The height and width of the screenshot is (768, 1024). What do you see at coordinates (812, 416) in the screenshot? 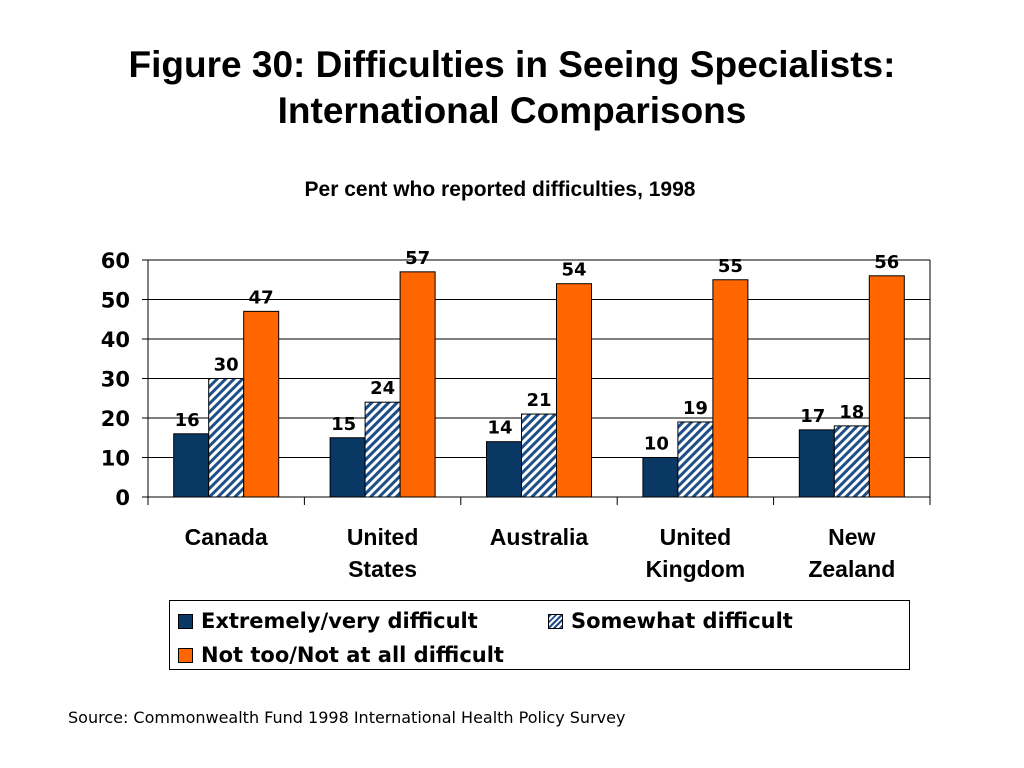
I see `data-label: 17` at bounding box center [812, 416].